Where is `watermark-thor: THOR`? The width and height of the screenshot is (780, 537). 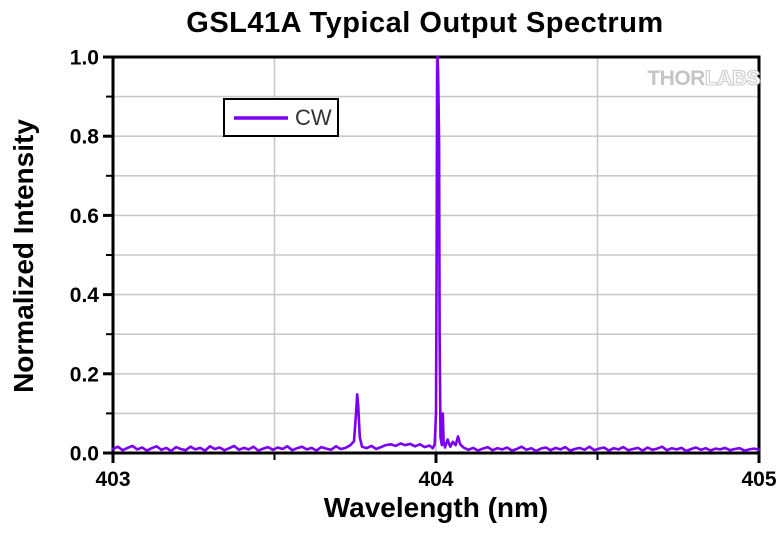
watermark-thor: THOR is located at coordinates (676, 78).